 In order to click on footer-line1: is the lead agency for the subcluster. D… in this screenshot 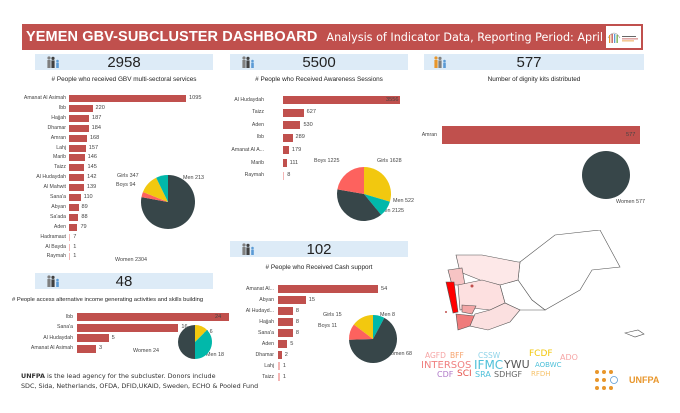, I will do `click(130, 376)`.